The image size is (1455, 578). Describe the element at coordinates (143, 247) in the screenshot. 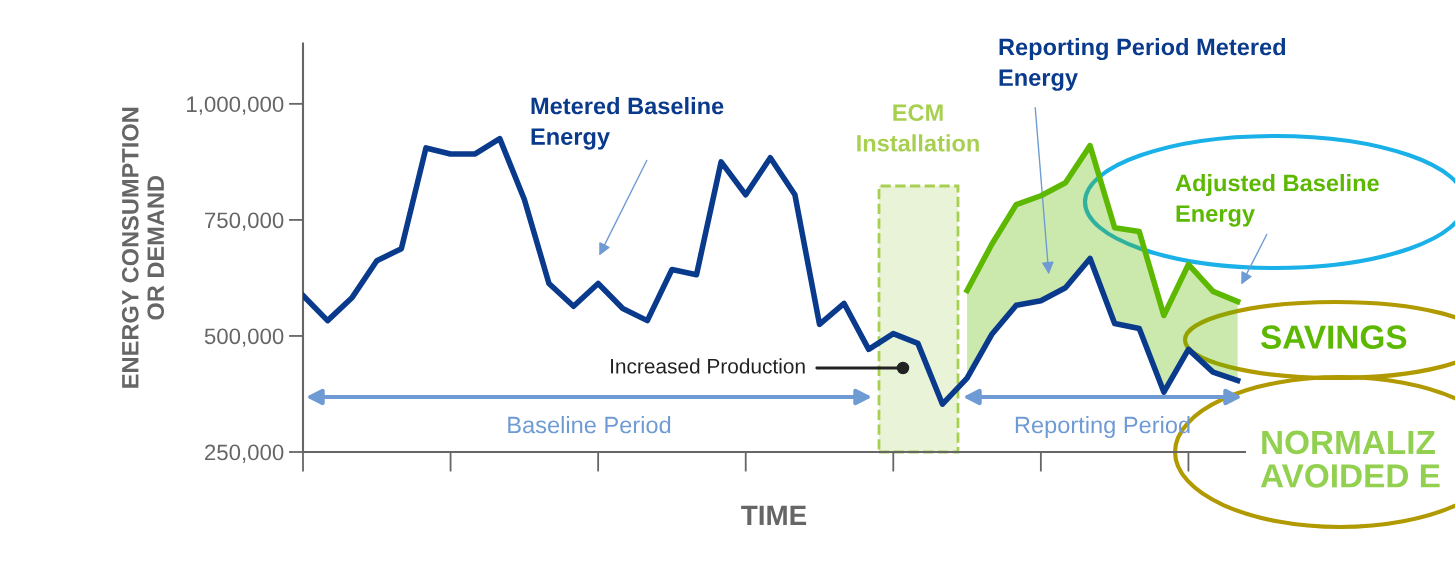

I see `y-axis-title: ENERGY CONSUMPTION OR DEMAND` at that location.